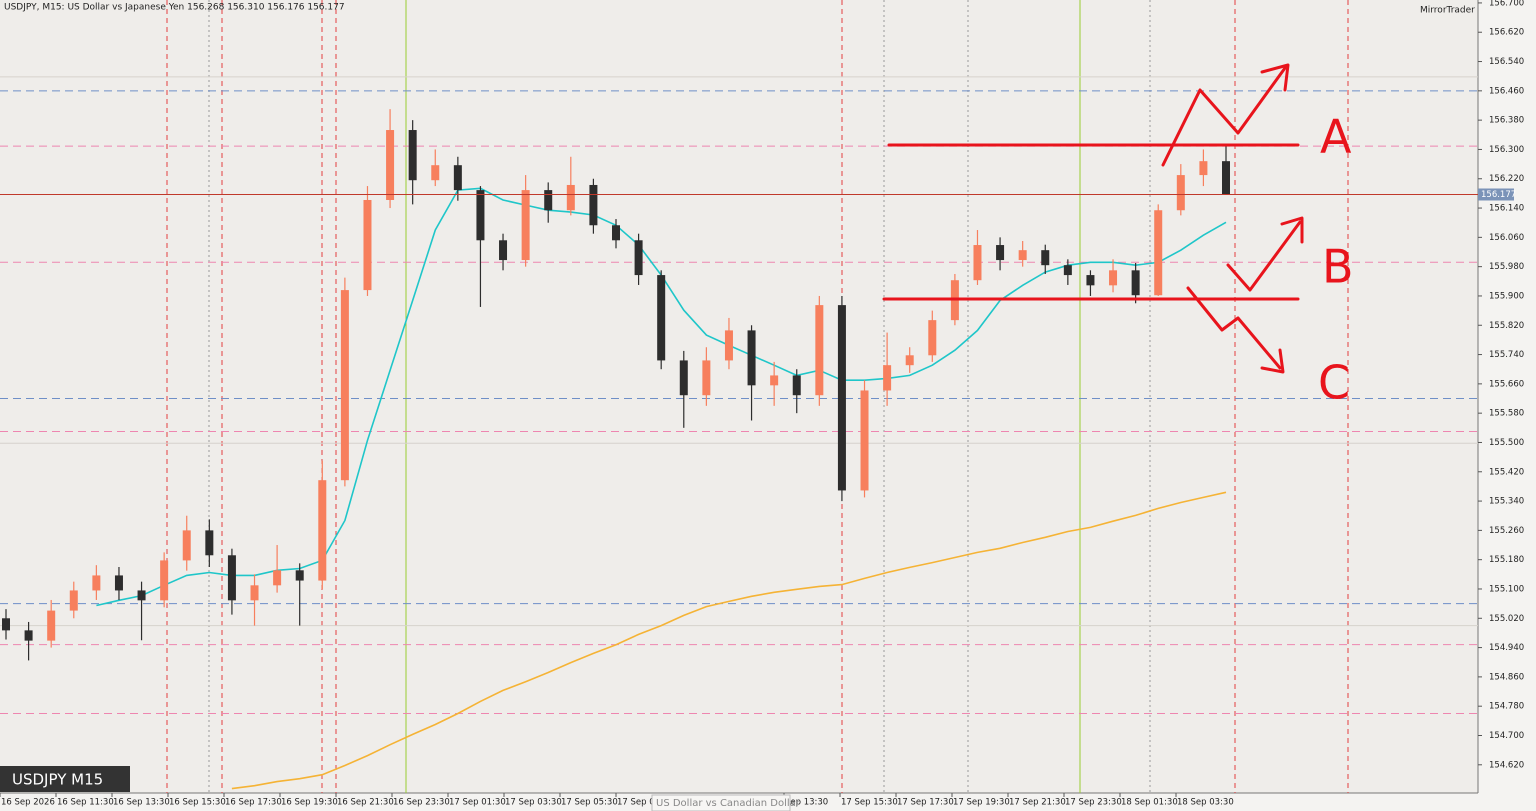  I want to click on x-tick-label: 17 Sep 23:30, so click(1093, 803).